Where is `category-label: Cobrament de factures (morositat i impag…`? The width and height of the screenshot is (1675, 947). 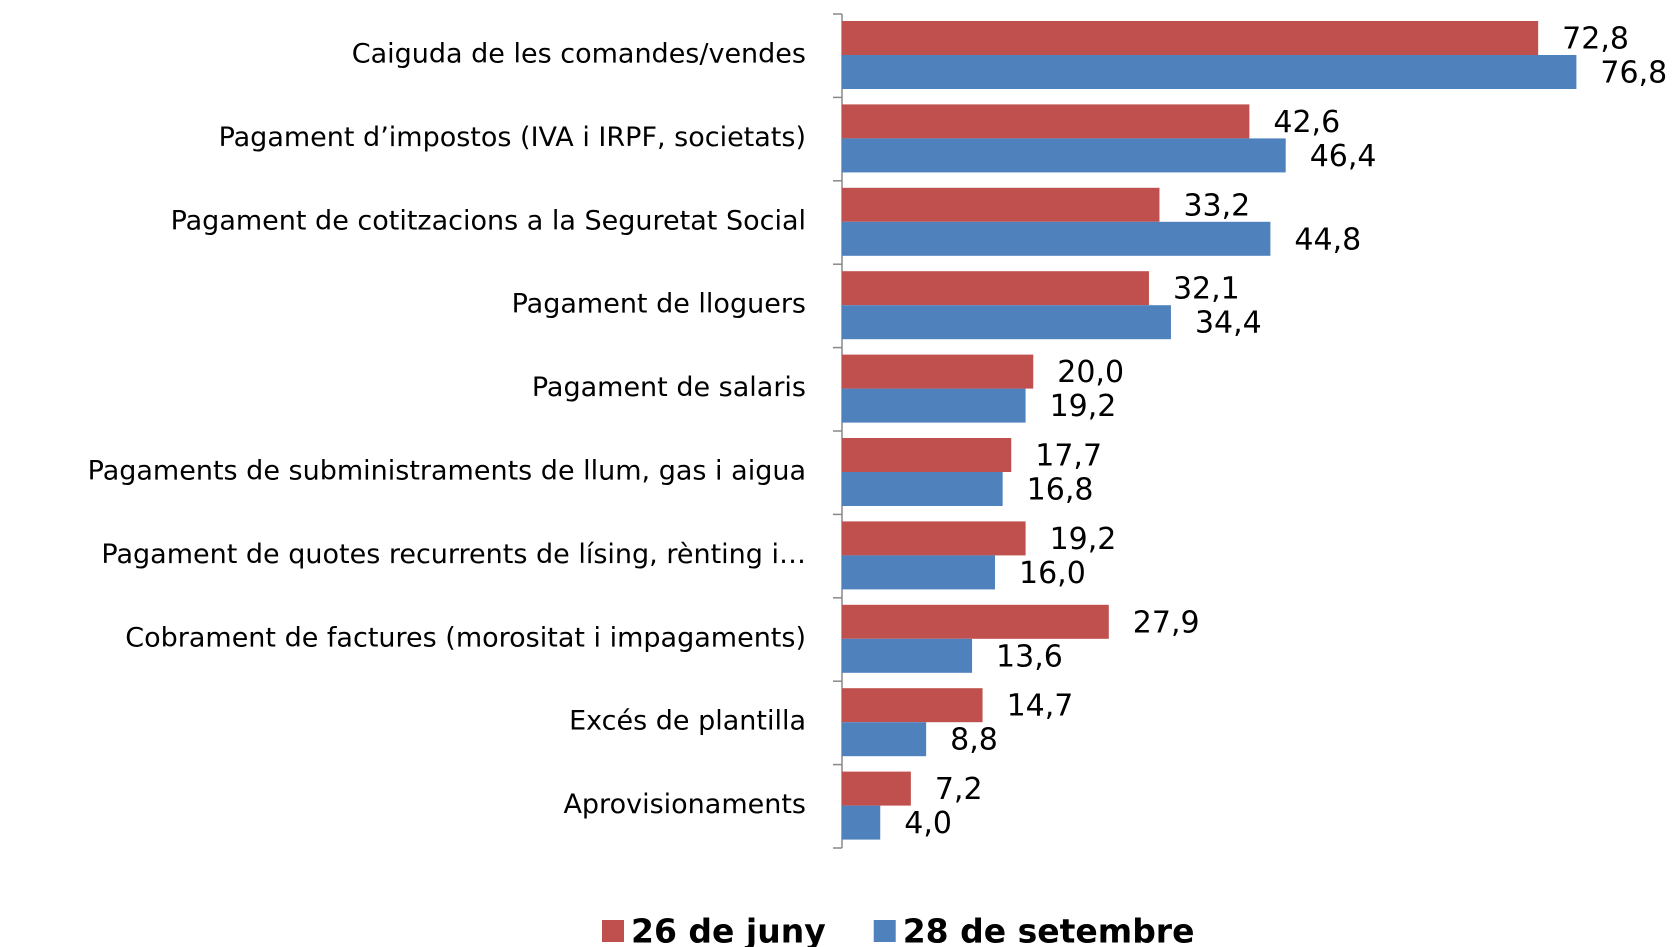
category-label: Cobrament de factures (morositat i impag… is located at coordinates (465, 637).